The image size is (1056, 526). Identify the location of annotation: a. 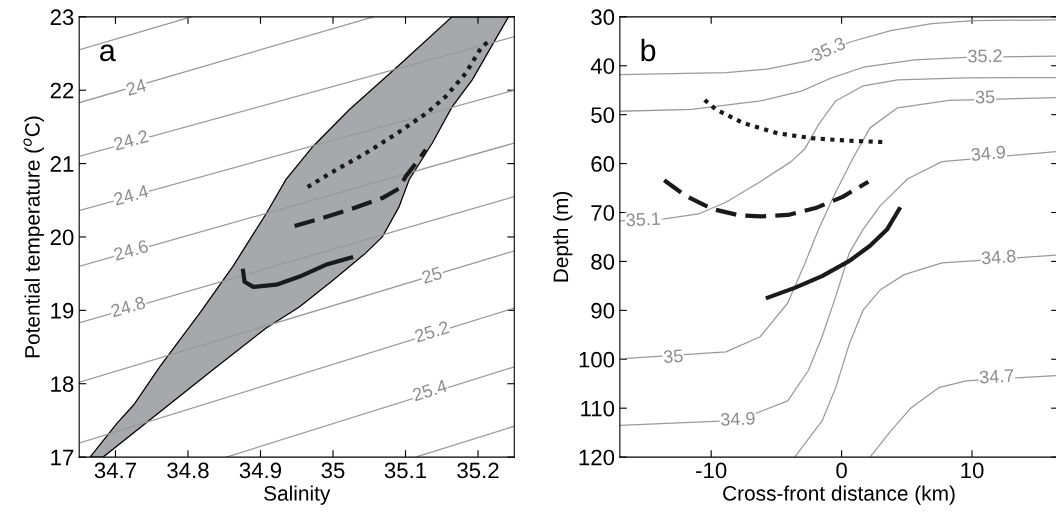
(108, 53).